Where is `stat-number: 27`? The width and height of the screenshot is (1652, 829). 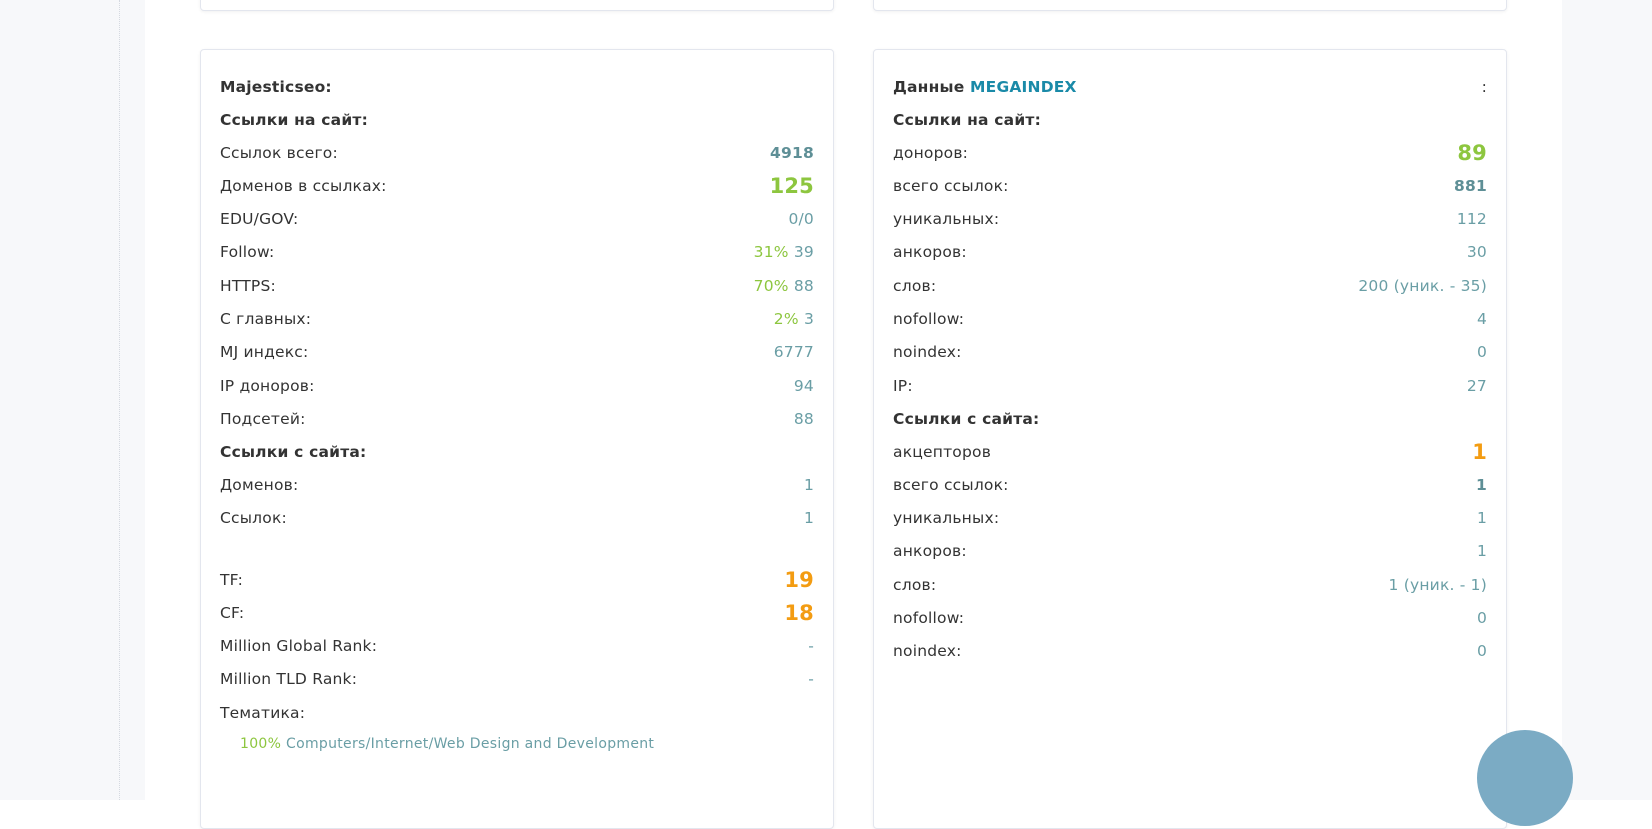 stat-number: 27 is located at coordinates (1476, 385).